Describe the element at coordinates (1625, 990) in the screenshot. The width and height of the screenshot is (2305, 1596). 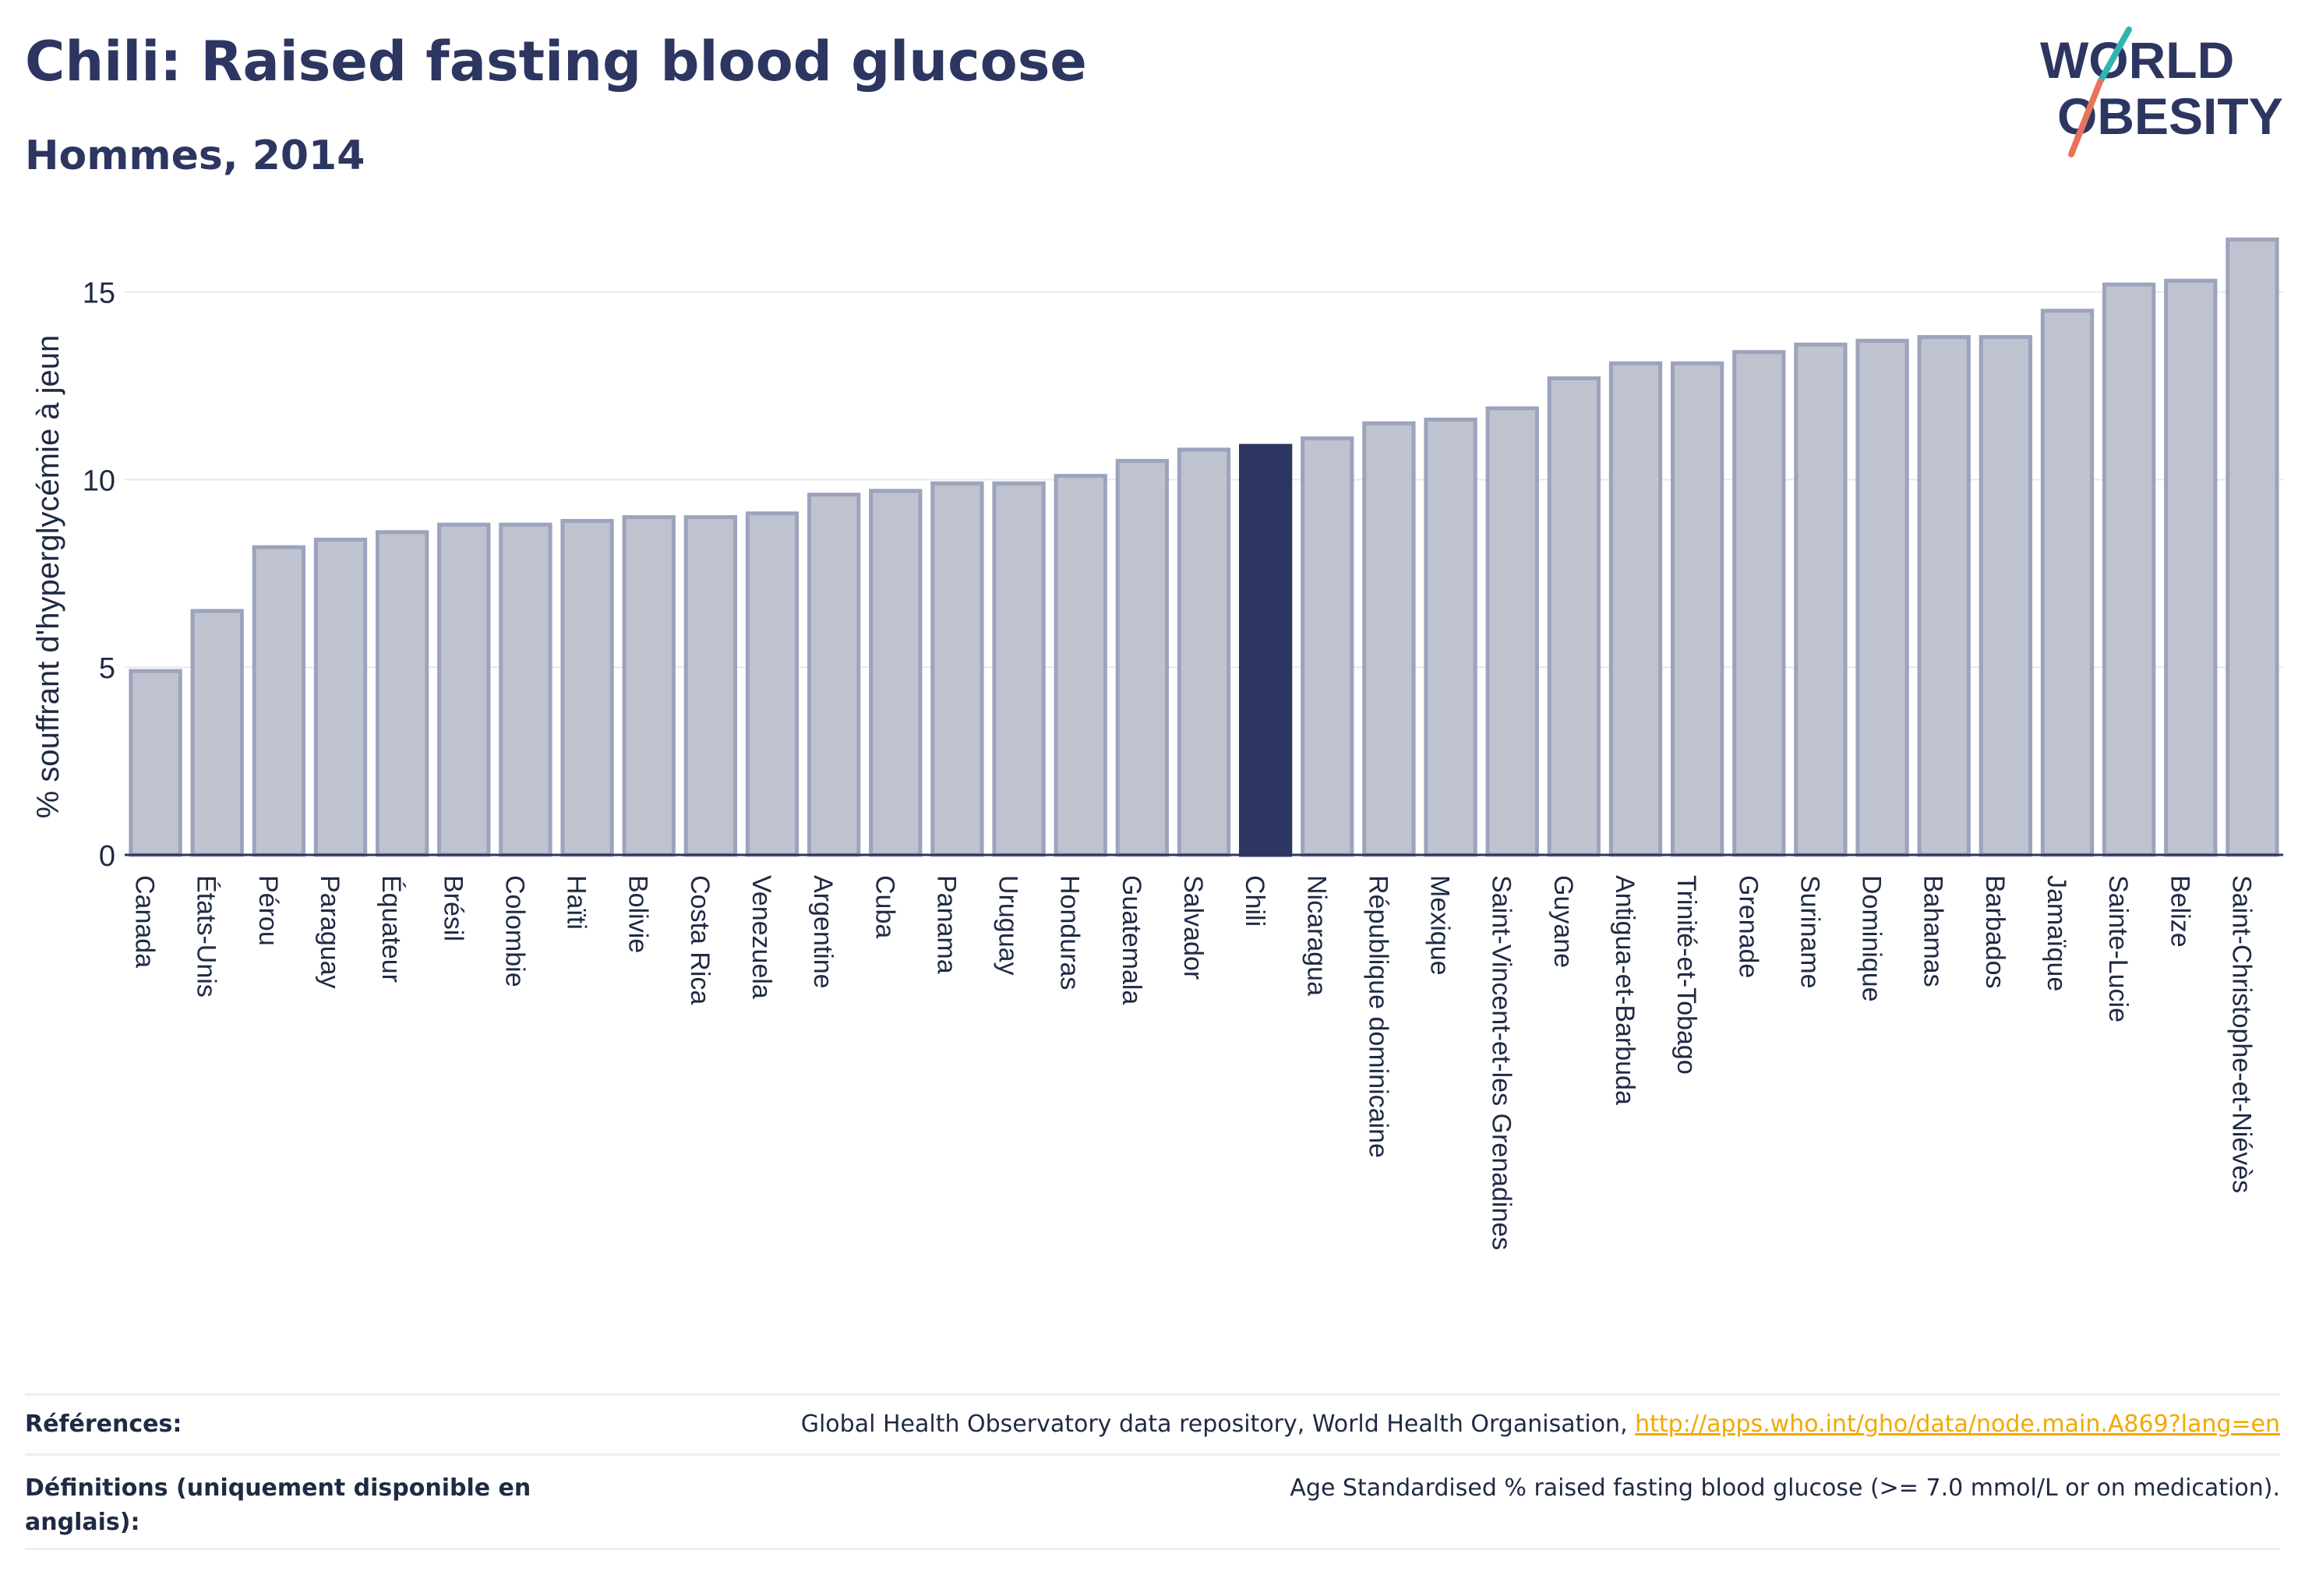
I see `x-tick-label: Antigua-et-Barbuda` at that location.